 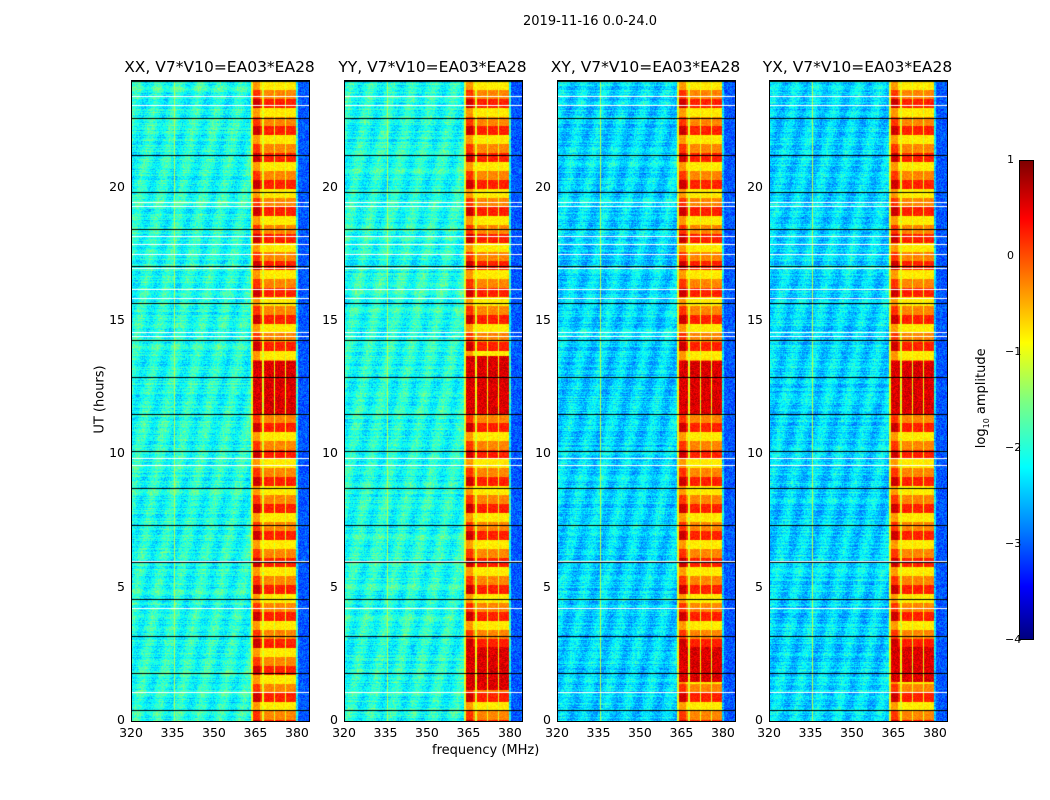 I want to click on colorbar-tick-label: 1, so click(x=1010, y=159).